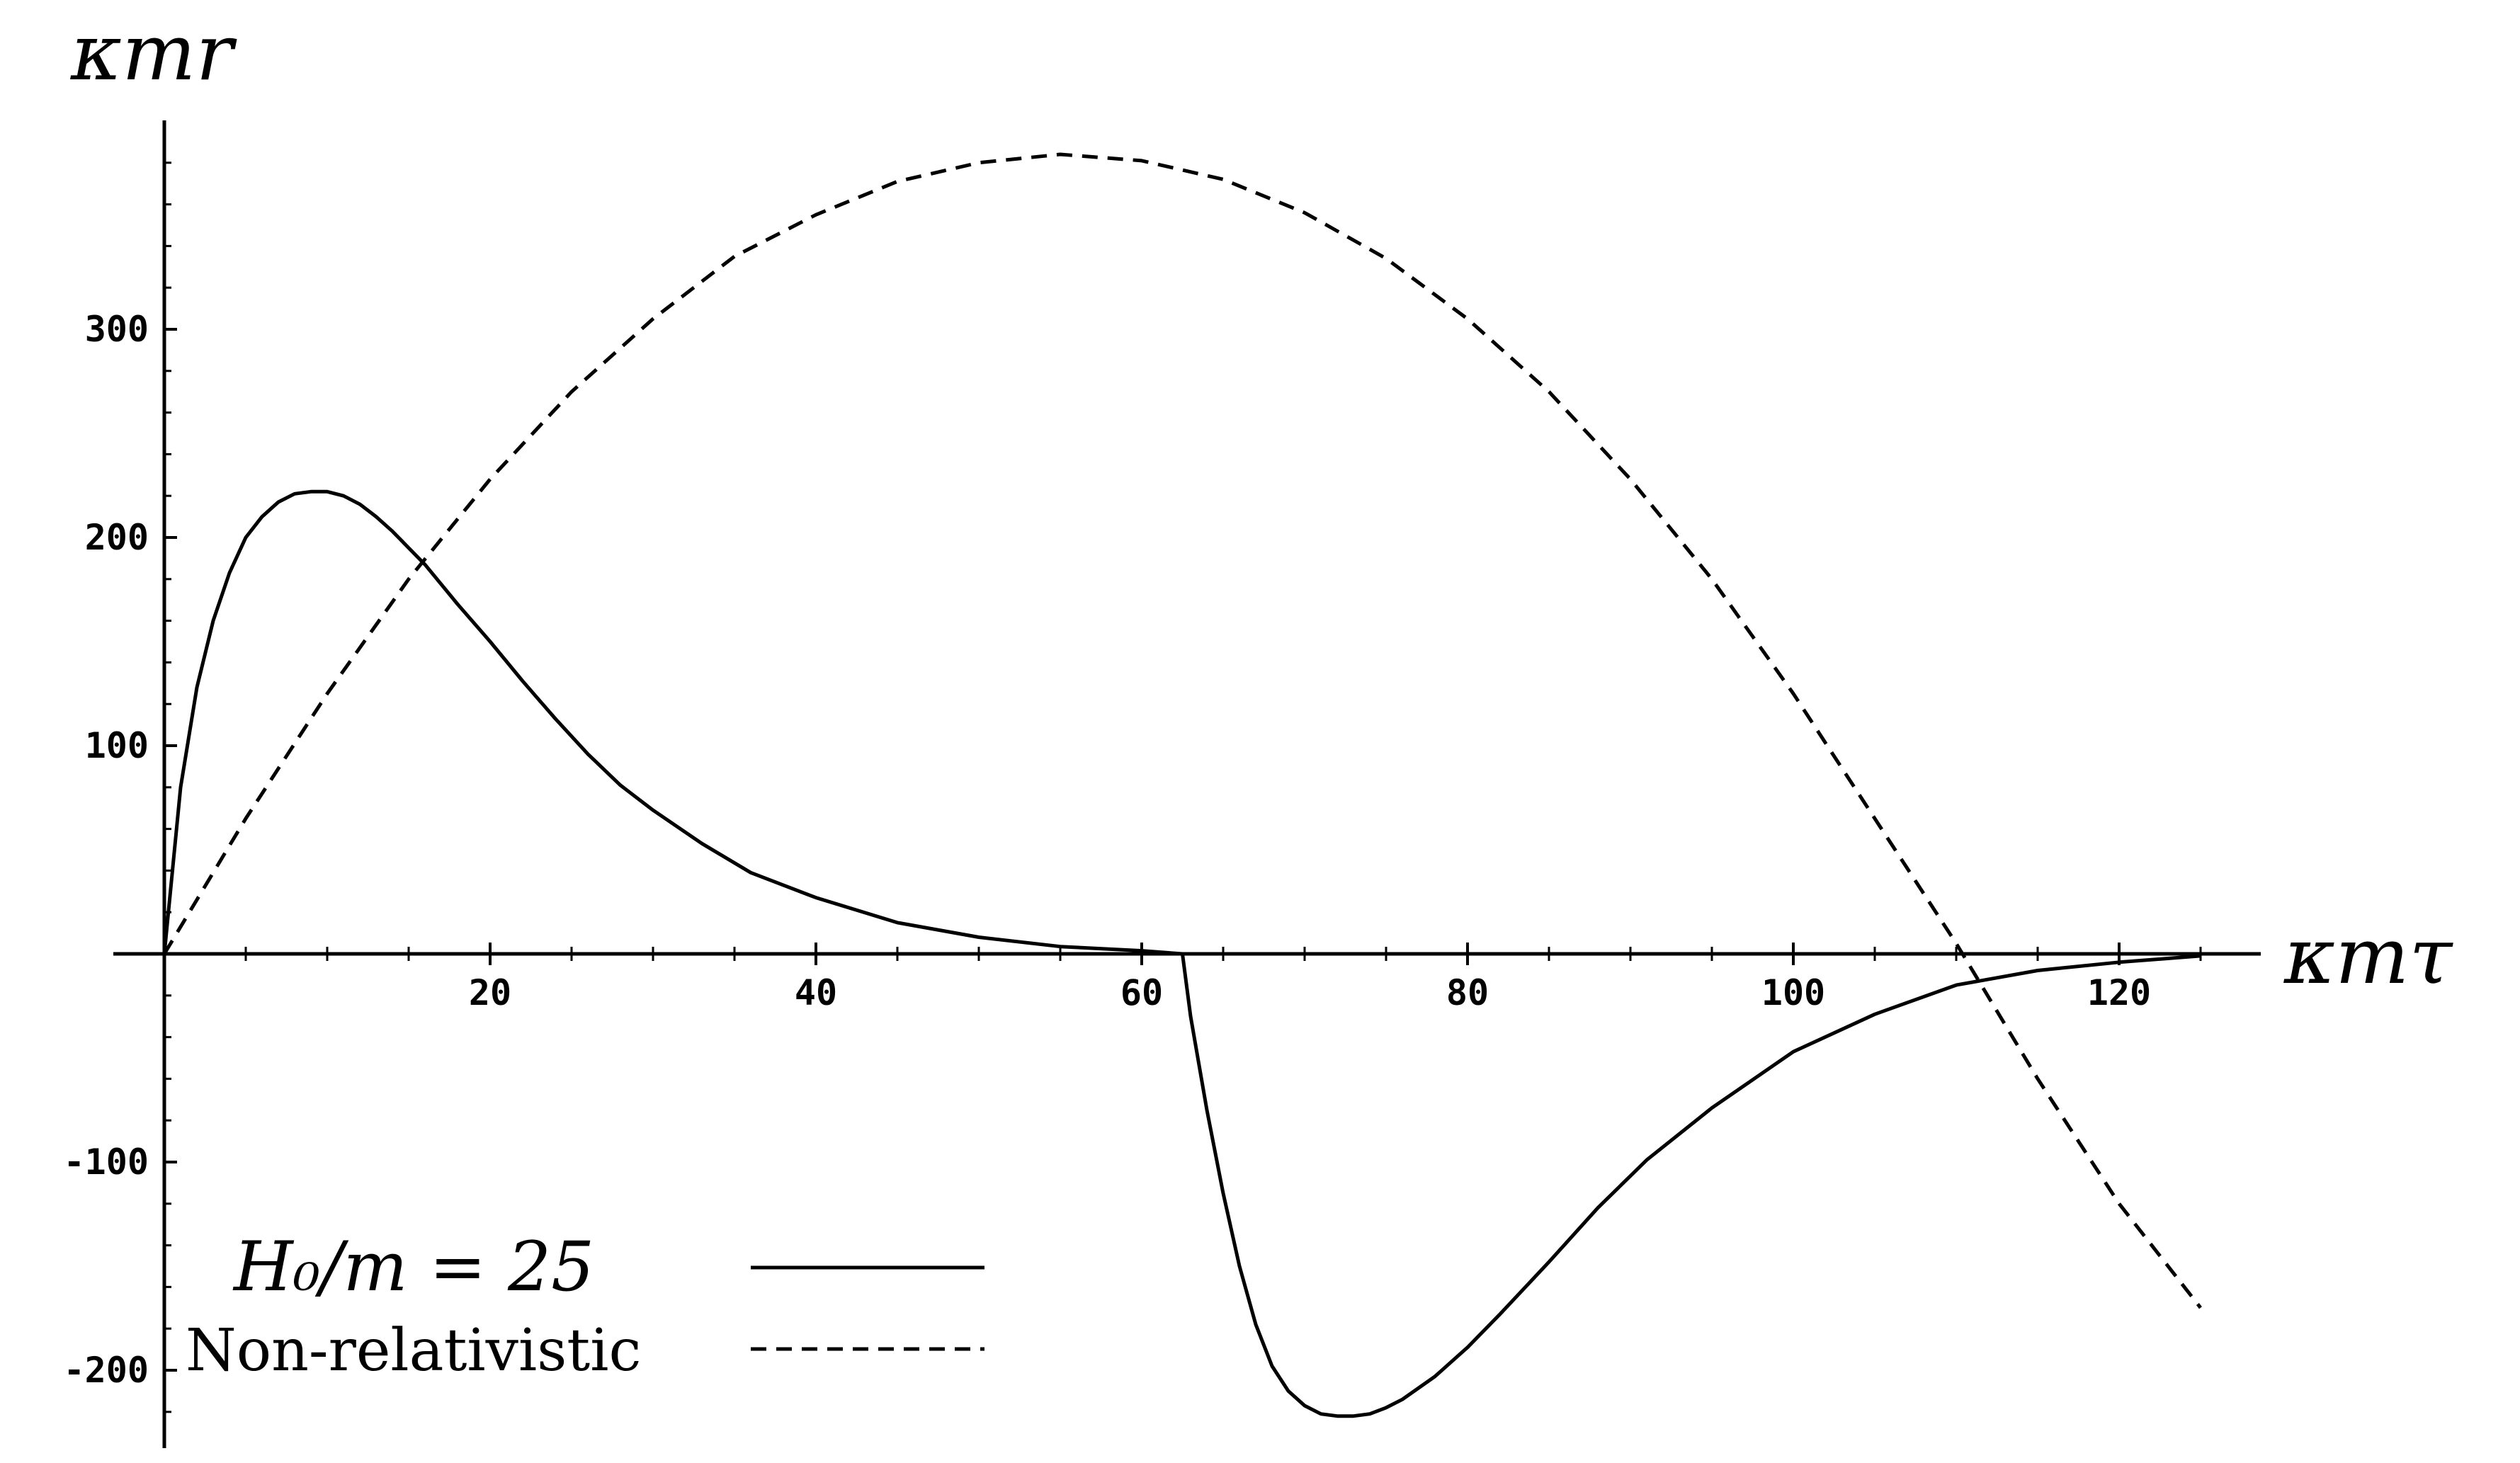 This screenshot has width=2520, height=1463. What do you see at coordinates (117, 537) in the screenshot?
I see `y-tick-label: 200` at bounding box center [117, 537].